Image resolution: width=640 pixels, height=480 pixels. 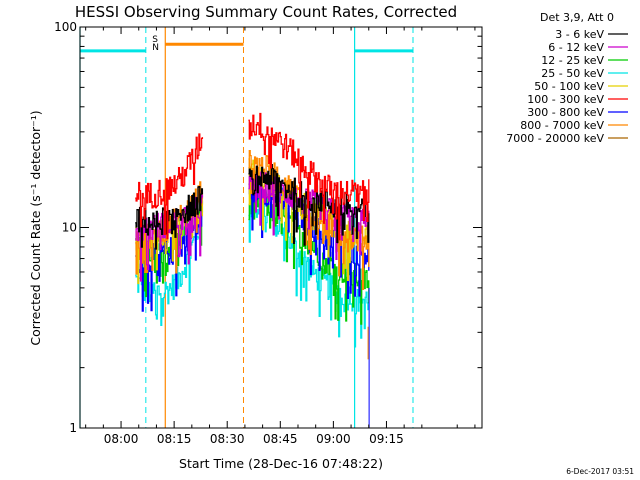 I want to click on legend-label-3: 25 - 50 keV, so click(x=572, y=73).